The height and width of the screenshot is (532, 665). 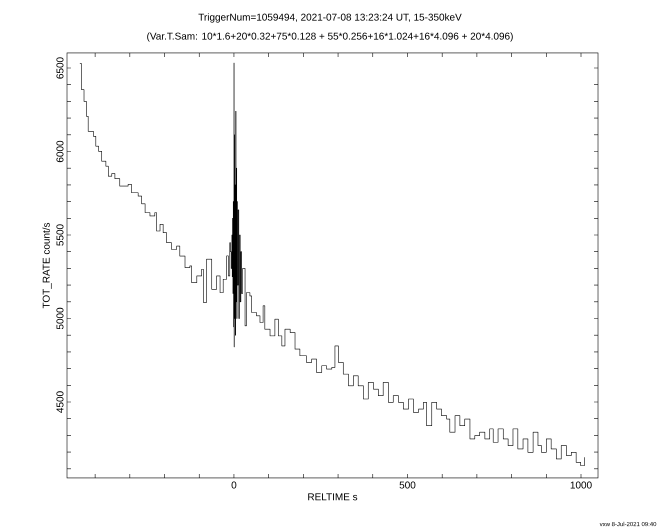 What do you see at coordinates (330, 18) in the screenshot?
I see `chart-title: TriggerNum=1059494, 2021-07-08 13:23:24 UT, 15-350keV` at bounding box center [330, 18].